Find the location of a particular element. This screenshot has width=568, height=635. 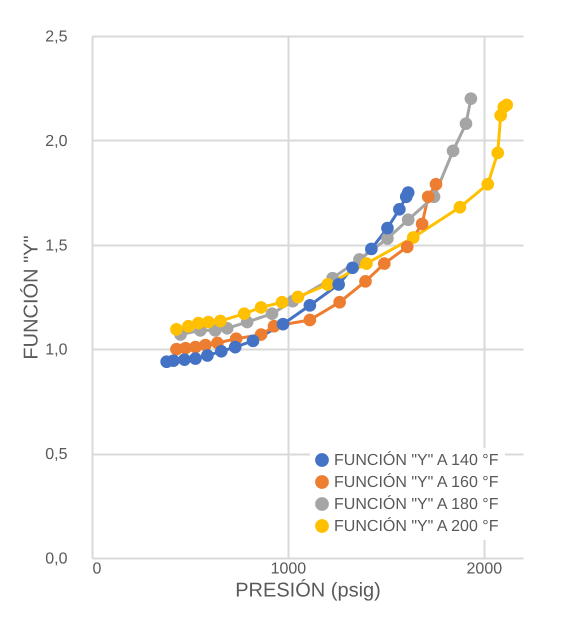

legend-label: FUNCIÓN "Y" A 180 °F is located at coordinates (416, 504).